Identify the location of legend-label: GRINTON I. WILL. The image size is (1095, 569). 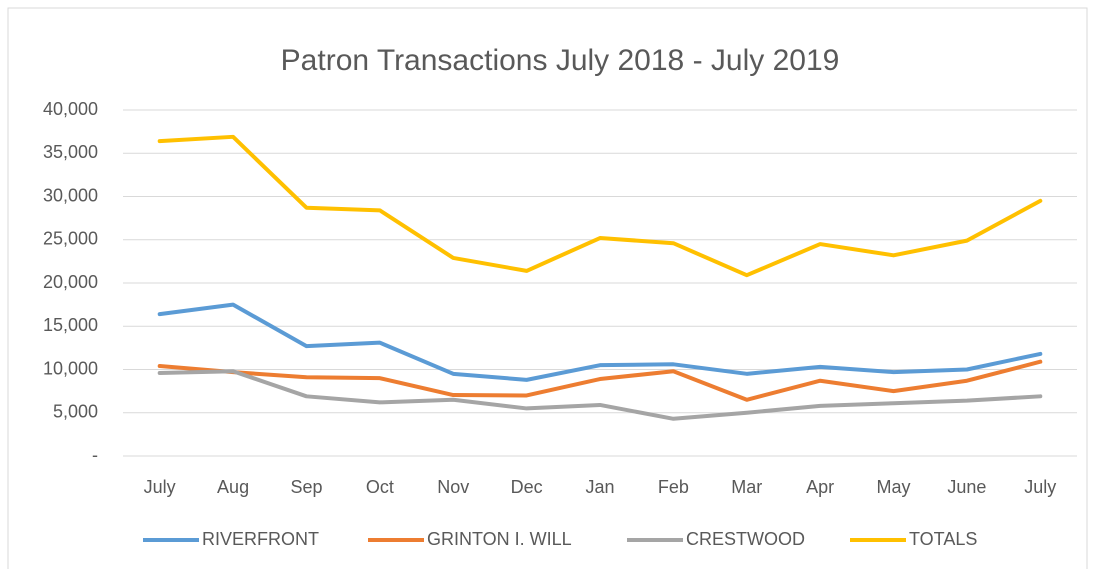
(499, 539).